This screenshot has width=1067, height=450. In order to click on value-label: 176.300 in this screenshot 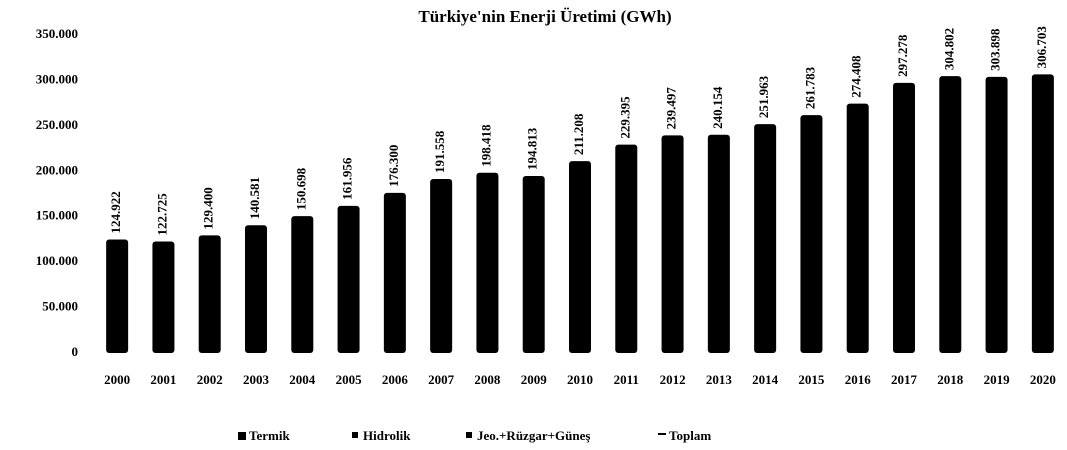, I will do `click(393, 166)`.